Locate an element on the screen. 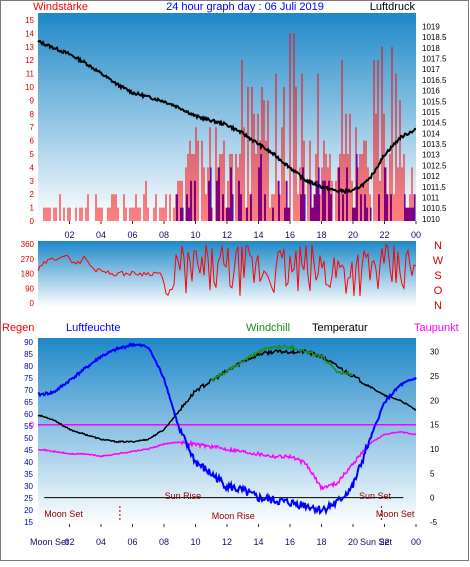 Image resolution: width=470 pixels, height=567 pixels. pressure-tick-label: 1010.5 is located at coordinates (434, 208).